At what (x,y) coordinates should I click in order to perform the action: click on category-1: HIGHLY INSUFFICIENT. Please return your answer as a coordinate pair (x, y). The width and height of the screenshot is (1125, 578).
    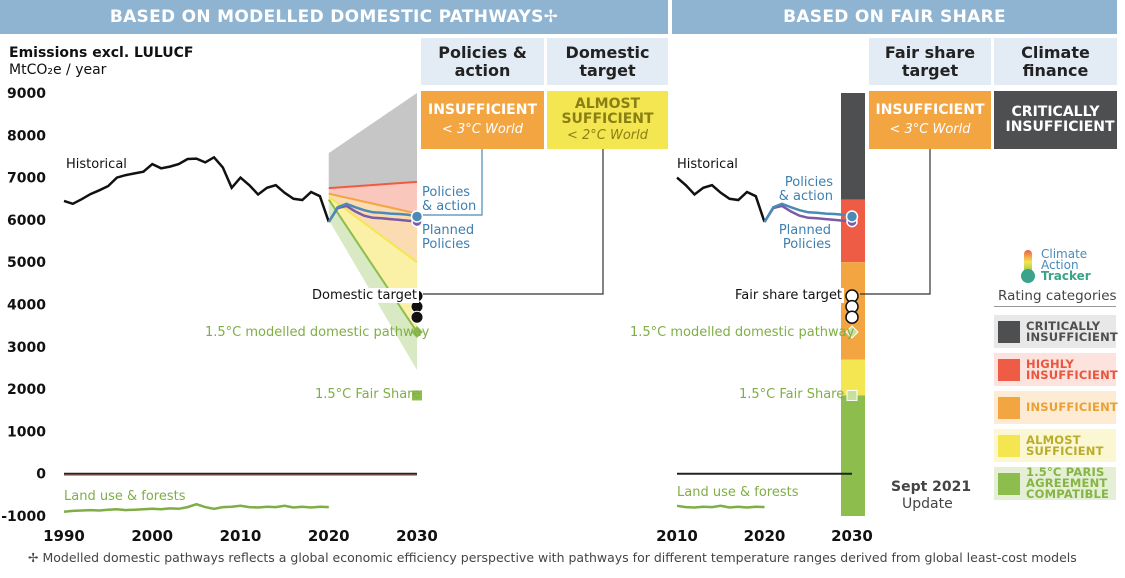
    Looking at the image, I should click on (1056, 369).